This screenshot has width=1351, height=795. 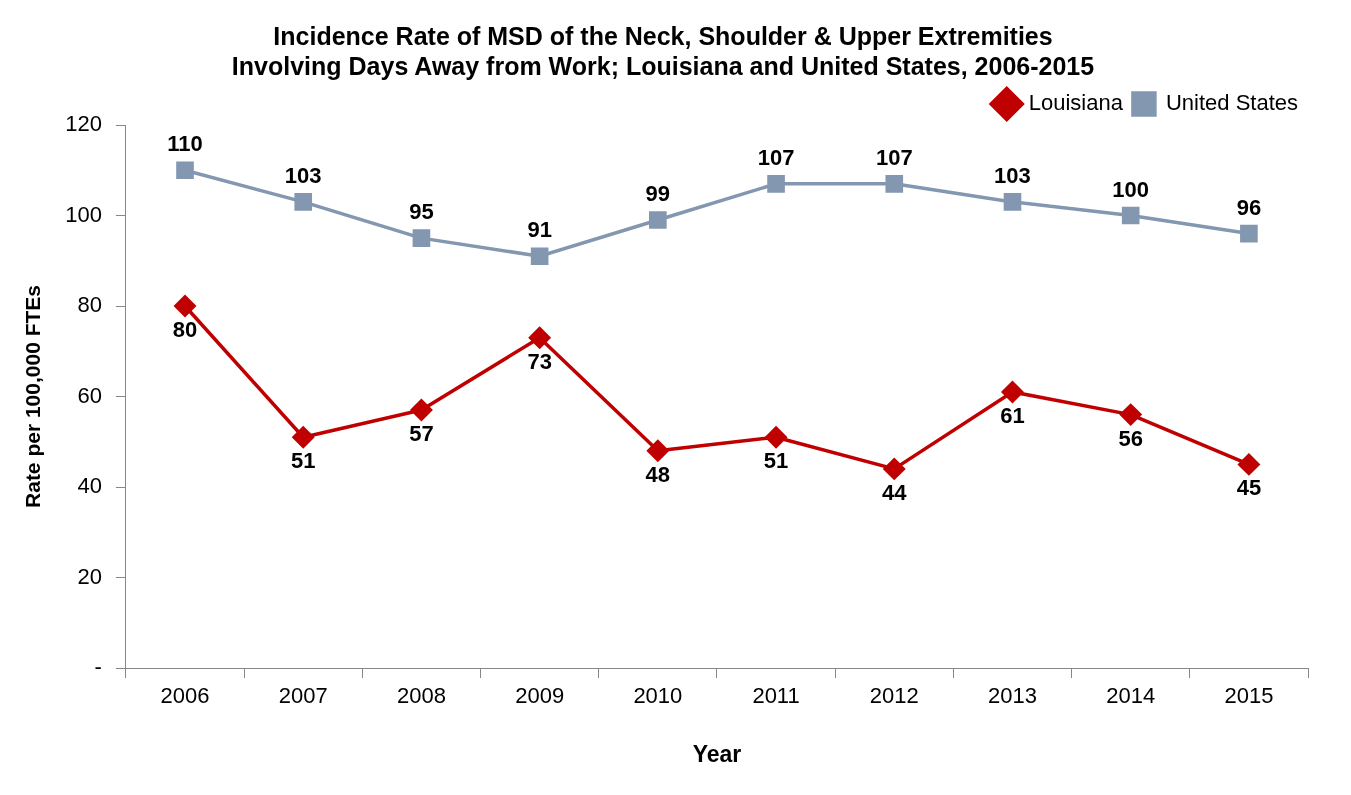 What do you see at coordinates (1249, 488) in the screenshot?
I see `data-label: 45` at bounding box center [1249, 488].